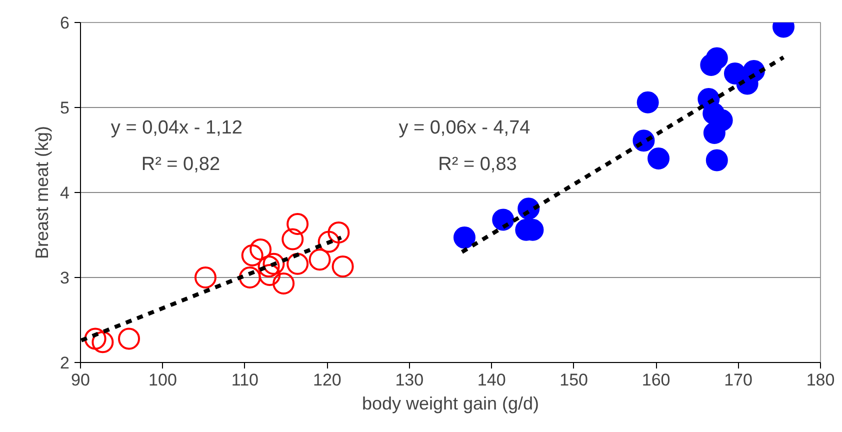 This screenshot has height=432, width=842. What do you see at coordinates (820, 380) in the screenshot?
I see `x-tick-label: 180` at bounding box center [820, 380].